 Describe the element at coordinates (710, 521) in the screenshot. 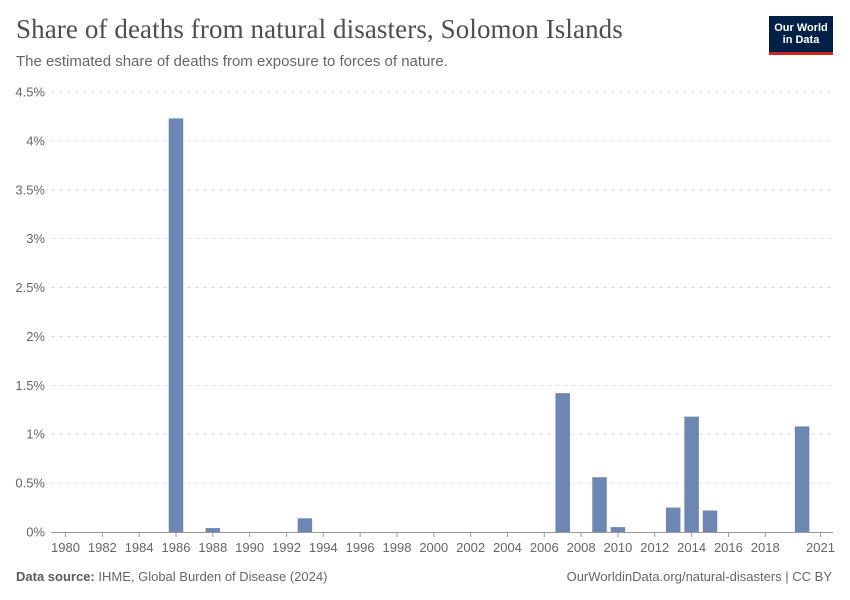

I see `bar-2015` at that location.